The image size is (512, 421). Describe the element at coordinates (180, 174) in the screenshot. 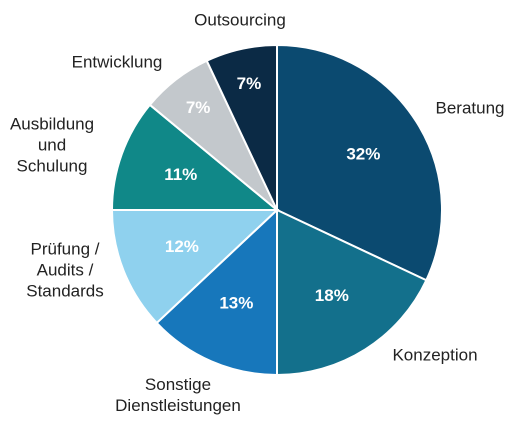

I see `value-label: 11%` at that location.